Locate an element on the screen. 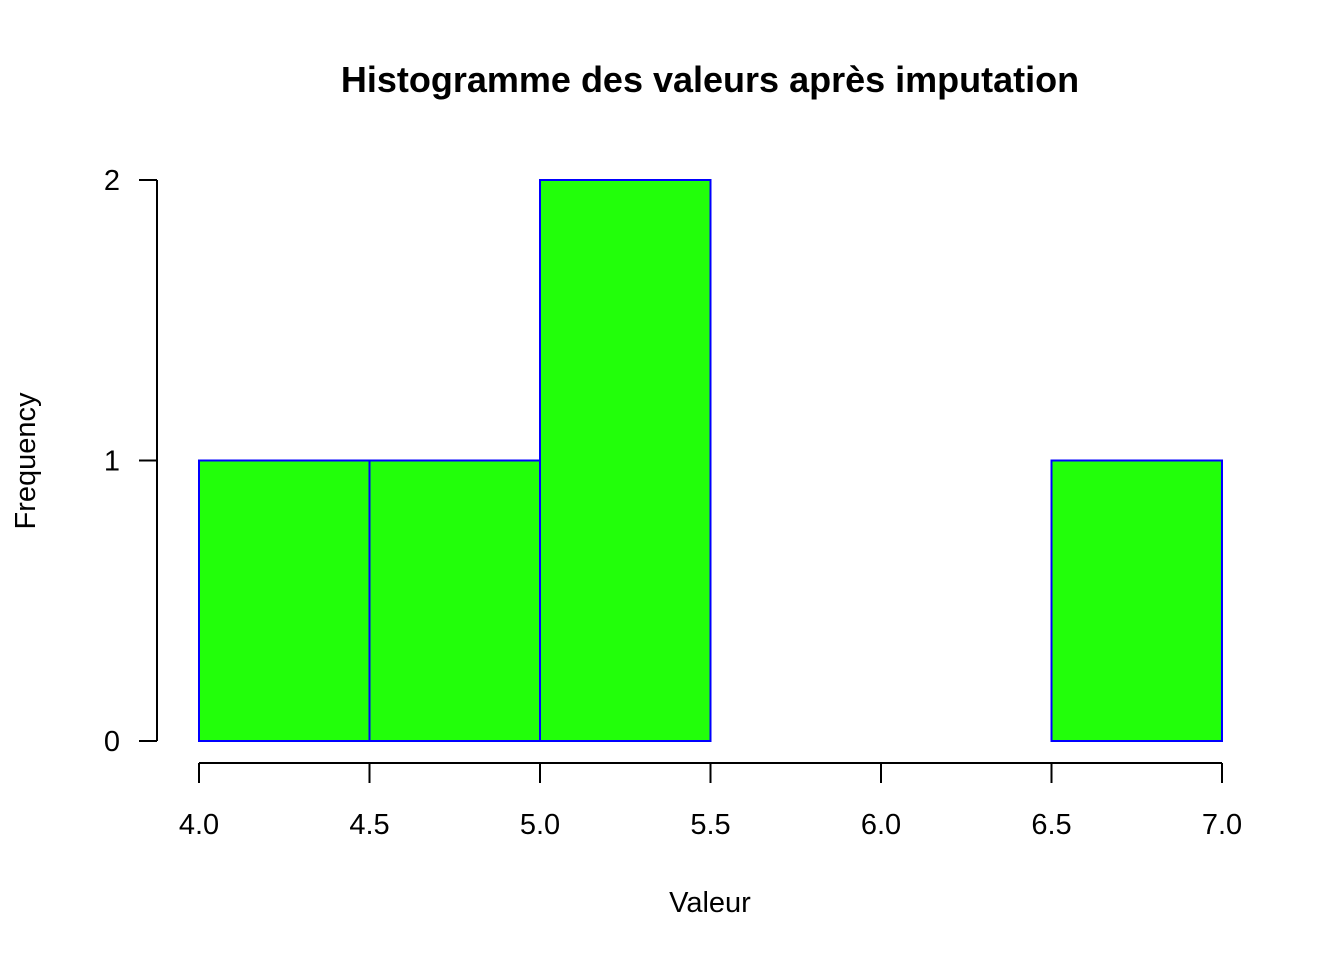 This screenshot has height=960, width=1344. y-axis: 0 1 2 is located at coordinates (131, 461).